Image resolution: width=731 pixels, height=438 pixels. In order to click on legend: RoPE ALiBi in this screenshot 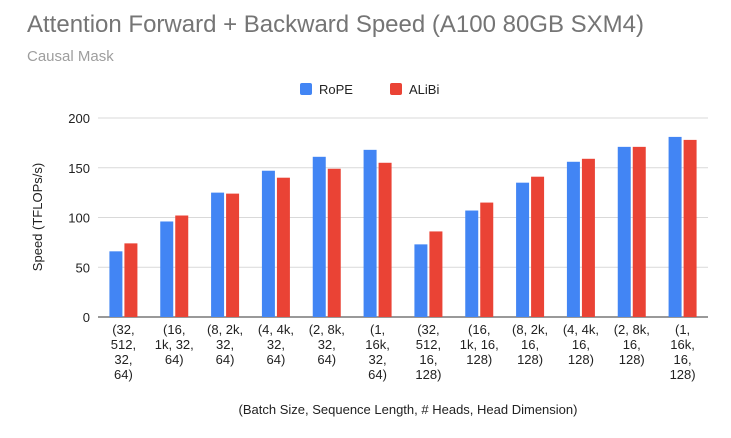, I will do `click(369, 89)`.